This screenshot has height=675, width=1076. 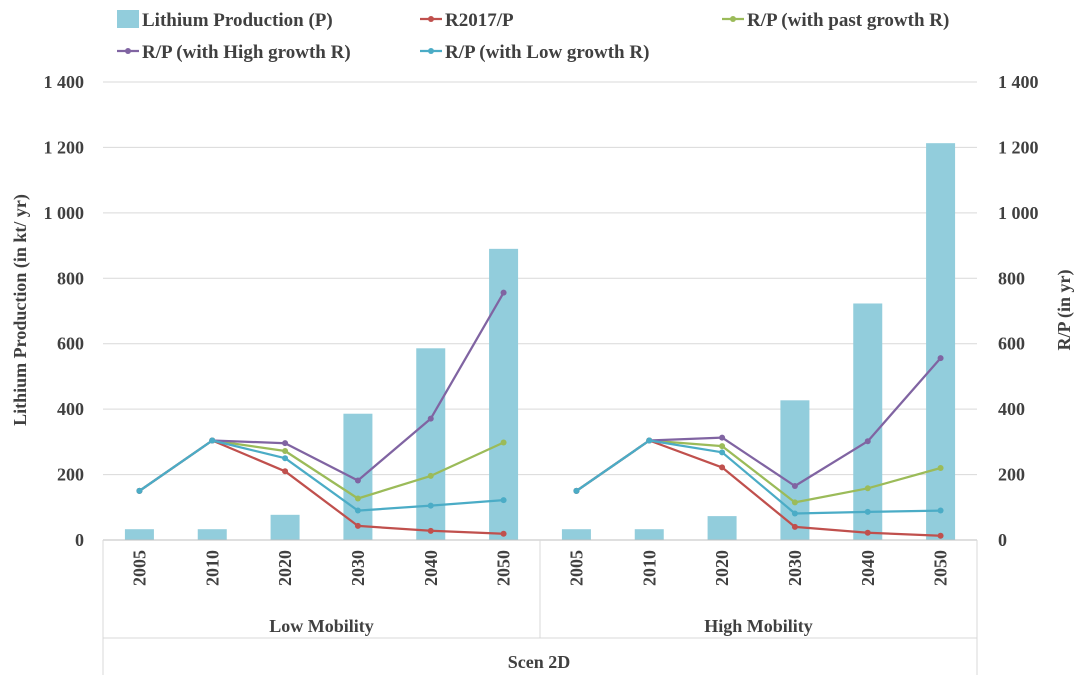 What do you see at coordinates (20, 310) in the screenshot?
I see `y-axis-left-title: Lithium Production (in kt/ yr)` at bounding box center [20, 310].